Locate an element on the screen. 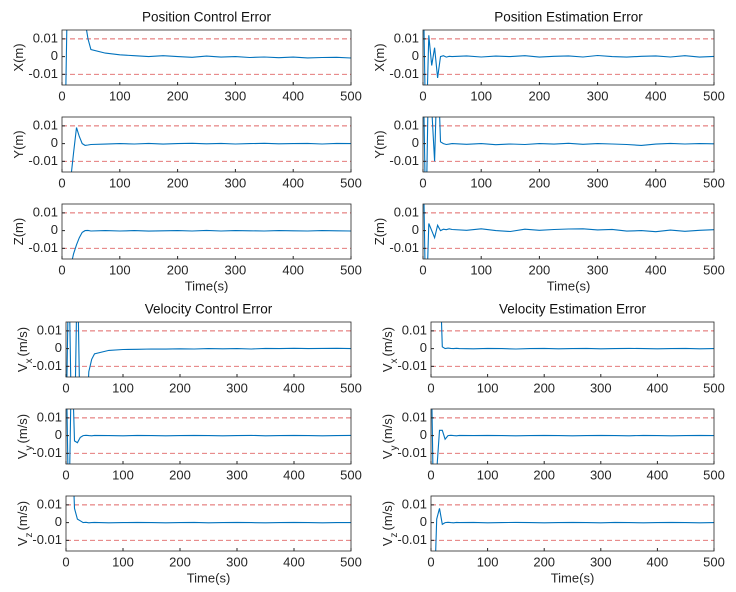 Image resolution: width=736 pixels, height=592 pixels. y-axis-label: Y(m) is located at coordinates (379, 144).